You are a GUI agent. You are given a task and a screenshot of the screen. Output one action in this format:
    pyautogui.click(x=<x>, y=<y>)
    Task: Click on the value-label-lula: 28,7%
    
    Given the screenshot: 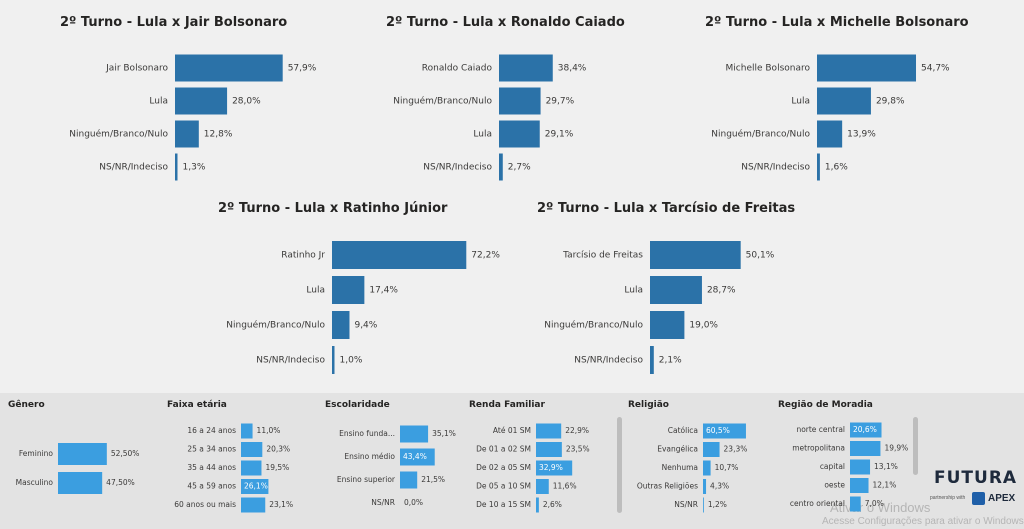 What is the action you would take?
    pyautogui.click(x=721, y=291)
    